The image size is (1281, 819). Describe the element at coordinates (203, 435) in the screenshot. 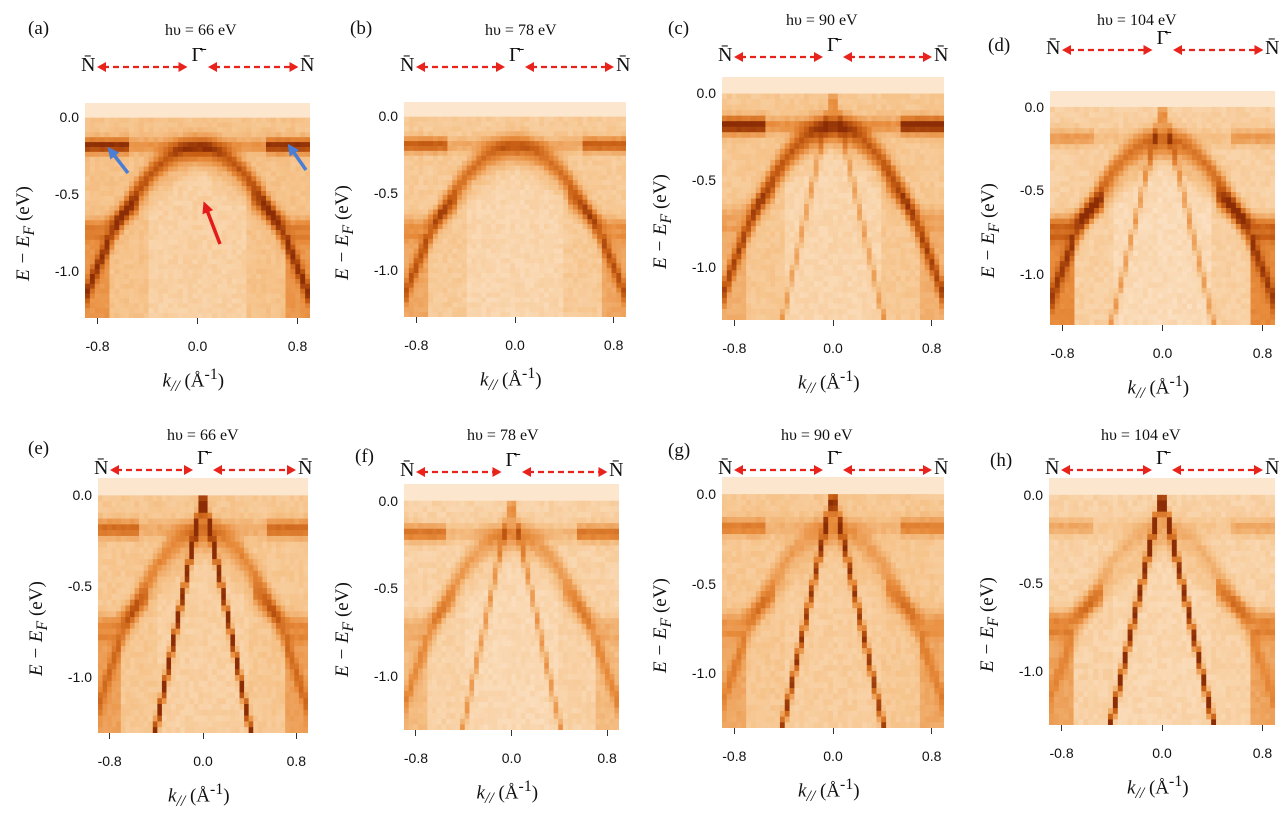

I see `photon-energy-label: hυ = 66 eV` at that location.